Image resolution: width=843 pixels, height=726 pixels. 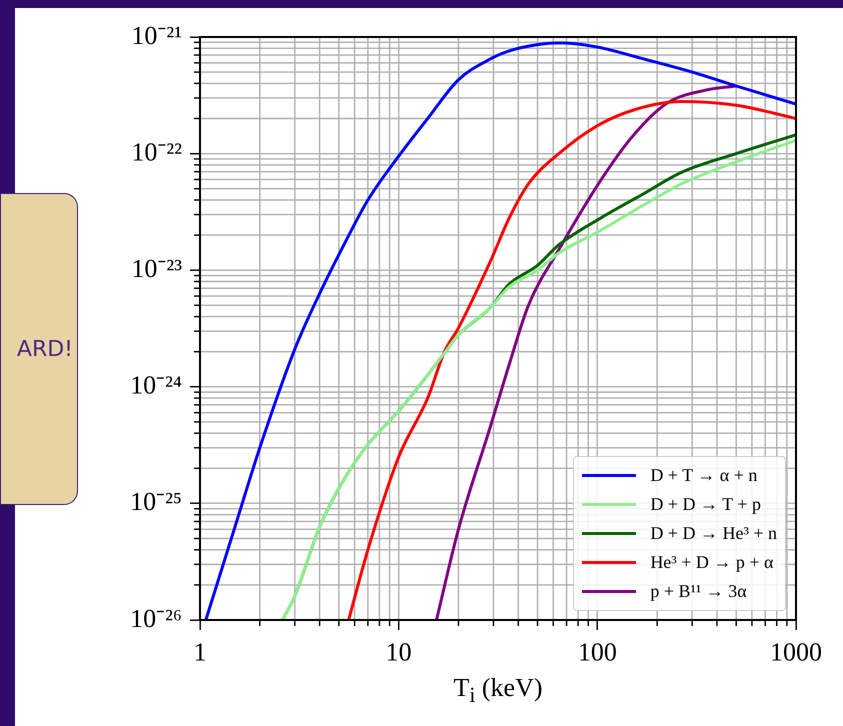 I want to click on legend-label: He³ + D → p + α, so click(x=712, y=562).